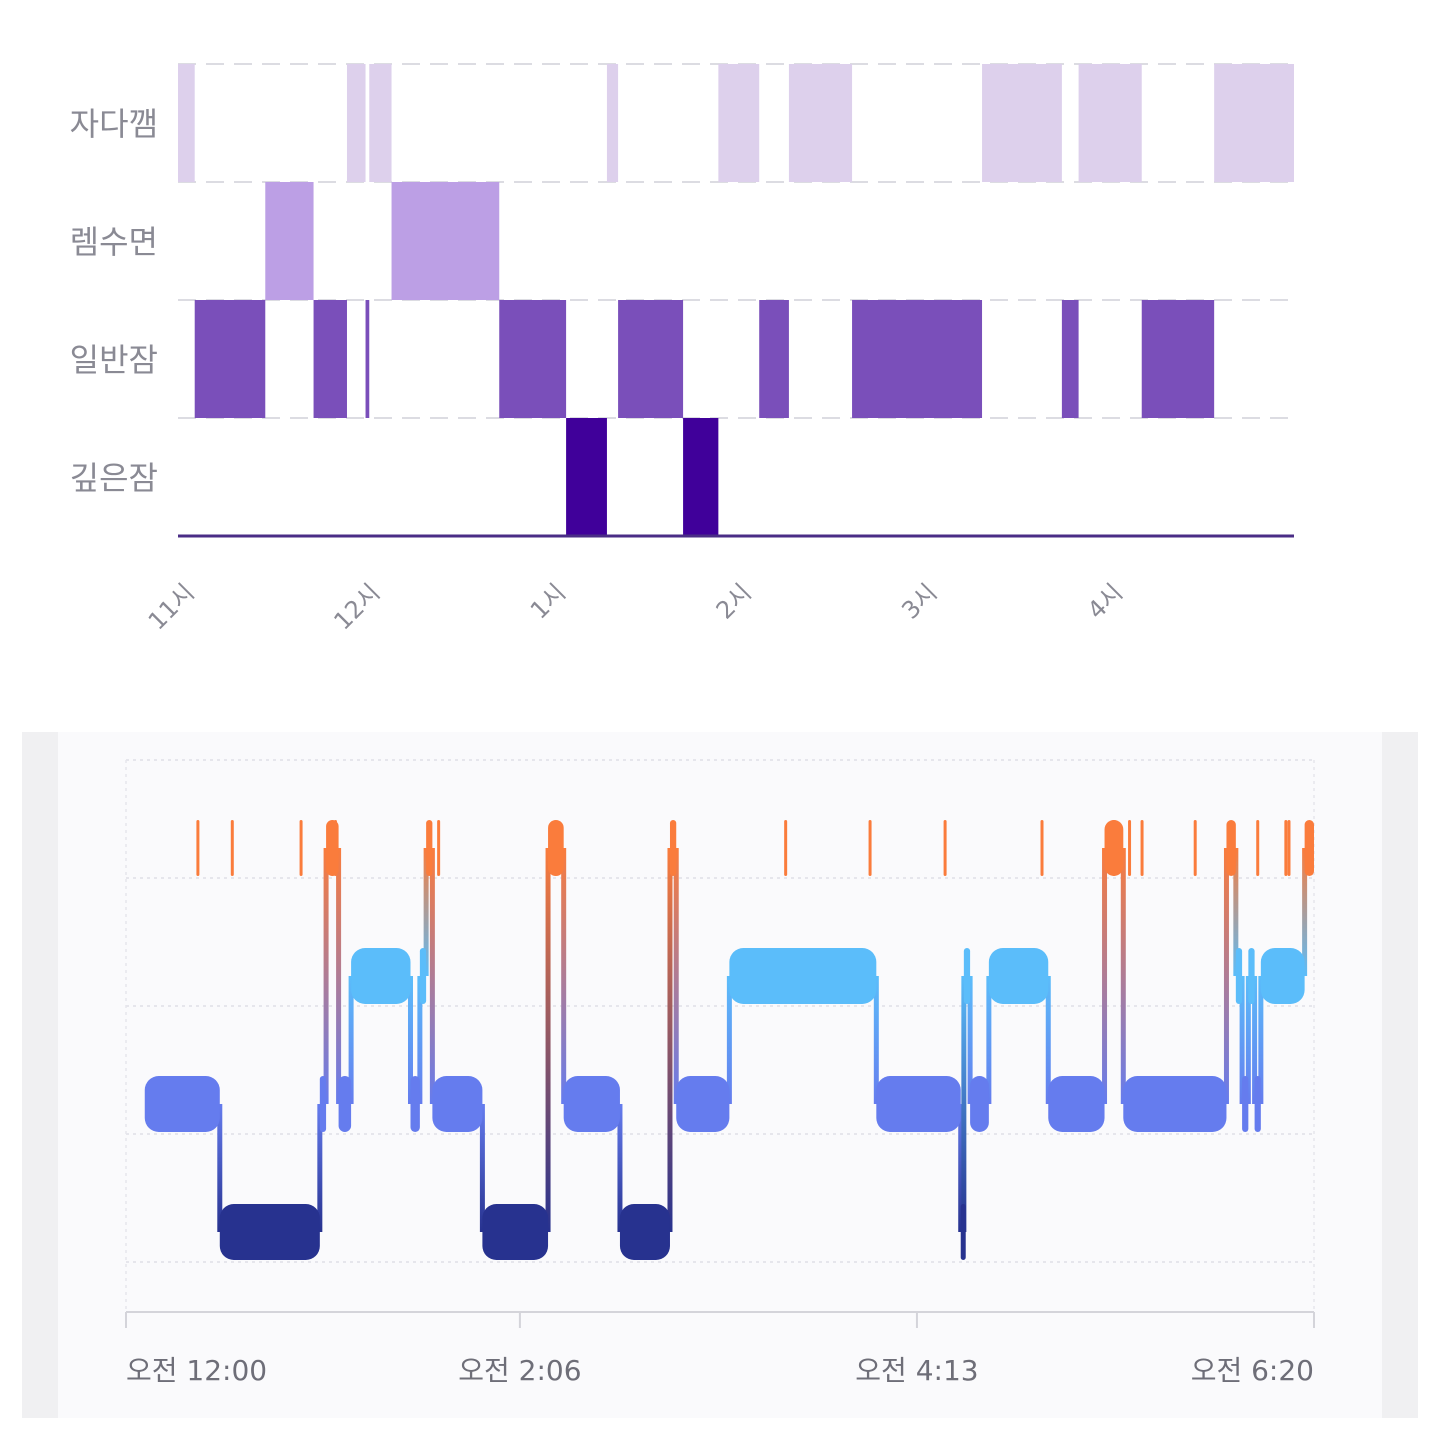  I want to click on x-tick-label: 4시, so click(1105, 601).